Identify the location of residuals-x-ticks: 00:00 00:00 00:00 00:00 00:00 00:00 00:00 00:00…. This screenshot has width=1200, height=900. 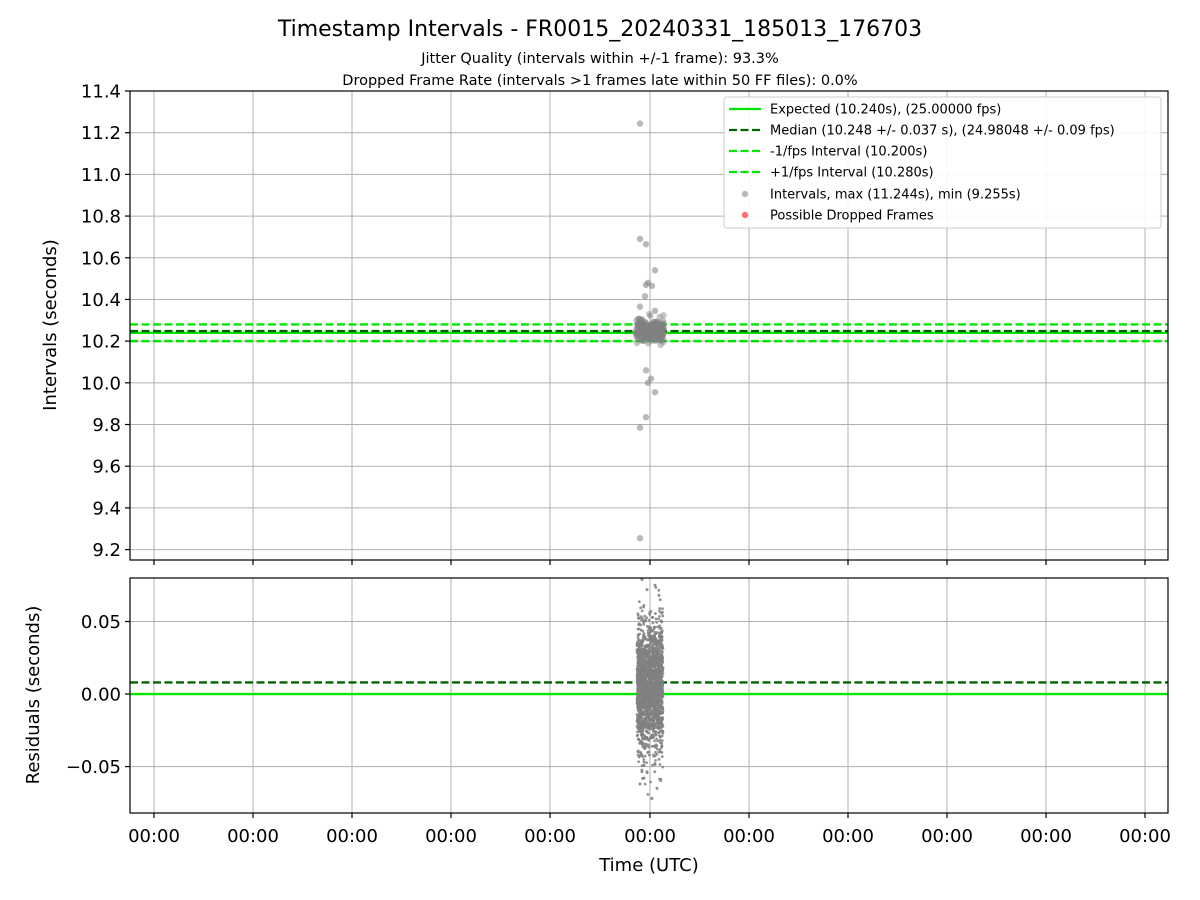
(649, 830).